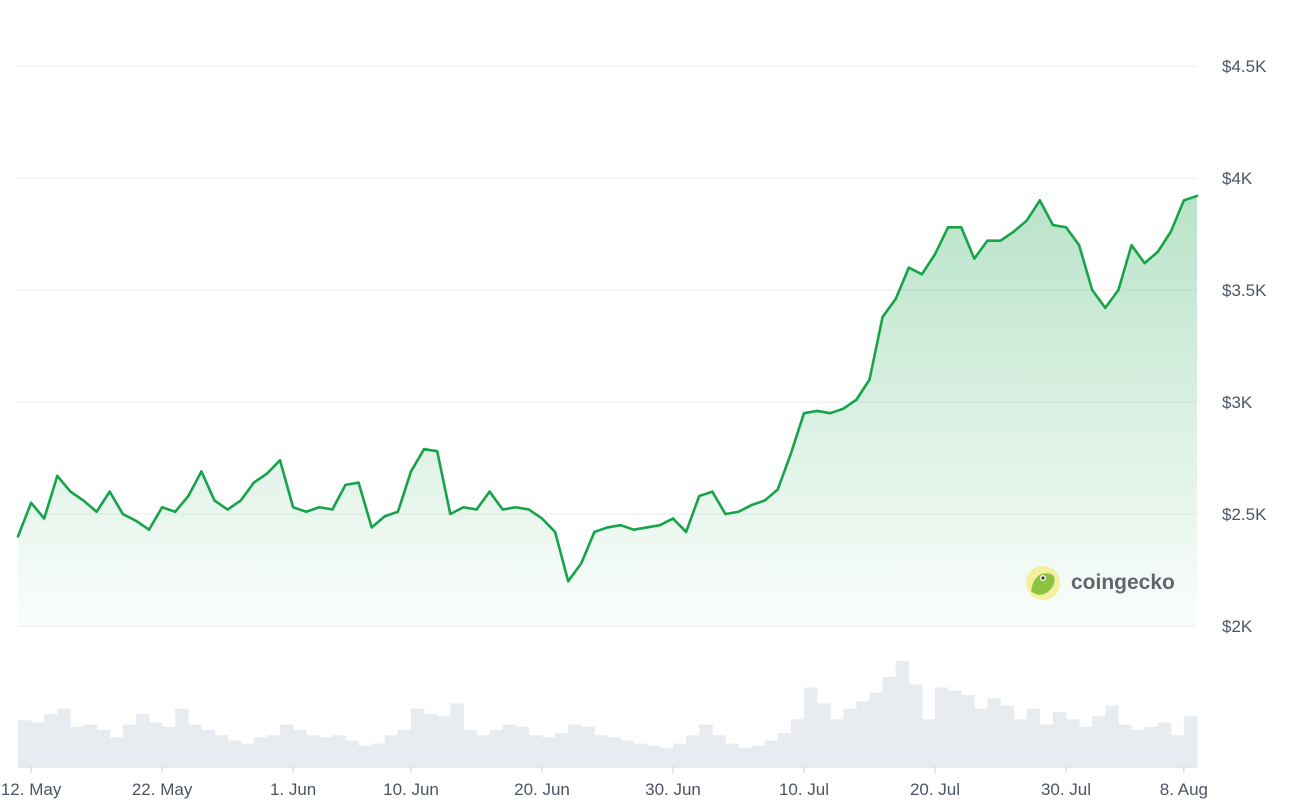  I want to click on x-tick-label: 20. Jun, so click(542, 789).